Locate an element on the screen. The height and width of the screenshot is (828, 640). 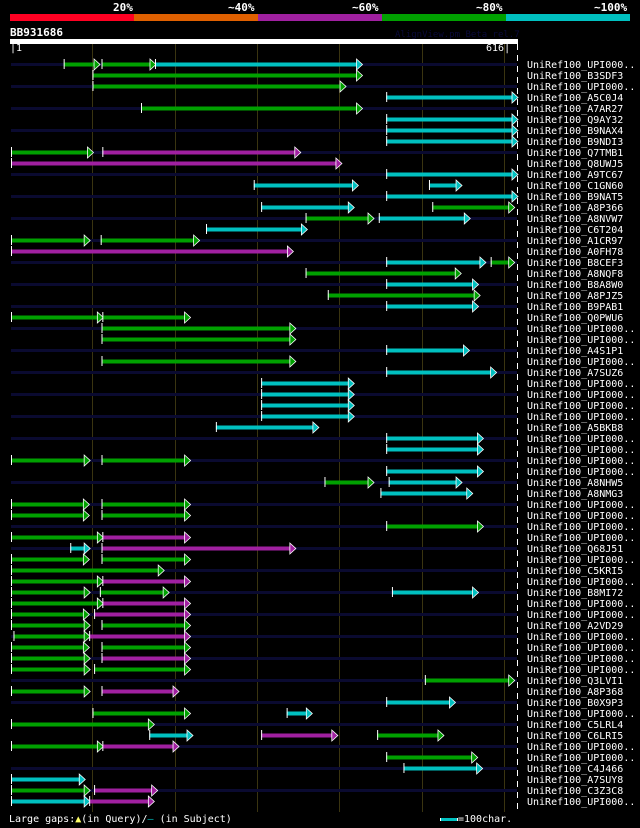
scale-label-40: ~40% is located at coordinates (241, 7).